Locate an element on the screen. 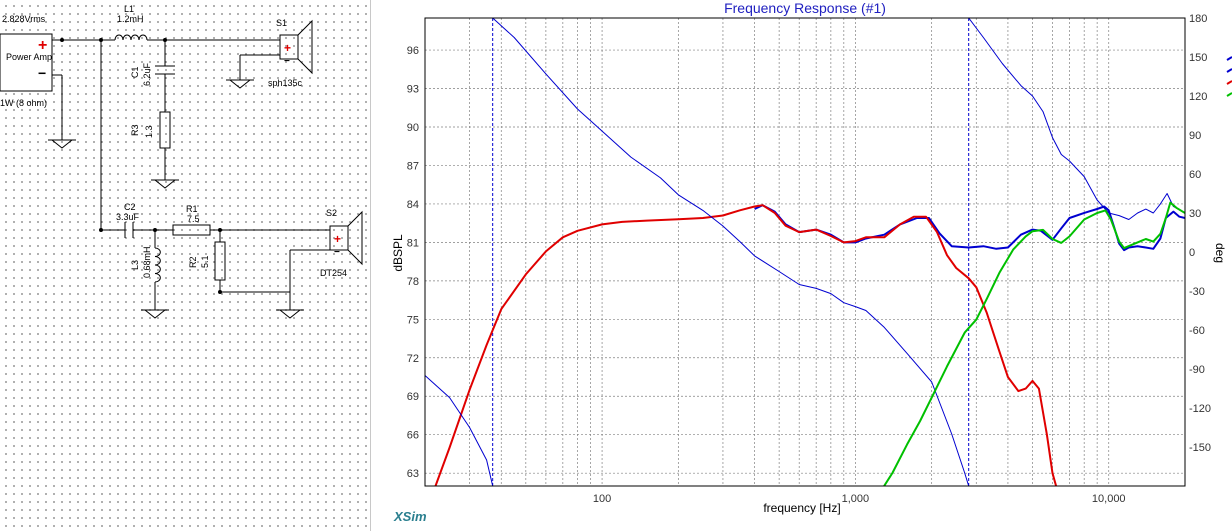  r3-value-label: 1.3 is located at coordinates (149, 131).